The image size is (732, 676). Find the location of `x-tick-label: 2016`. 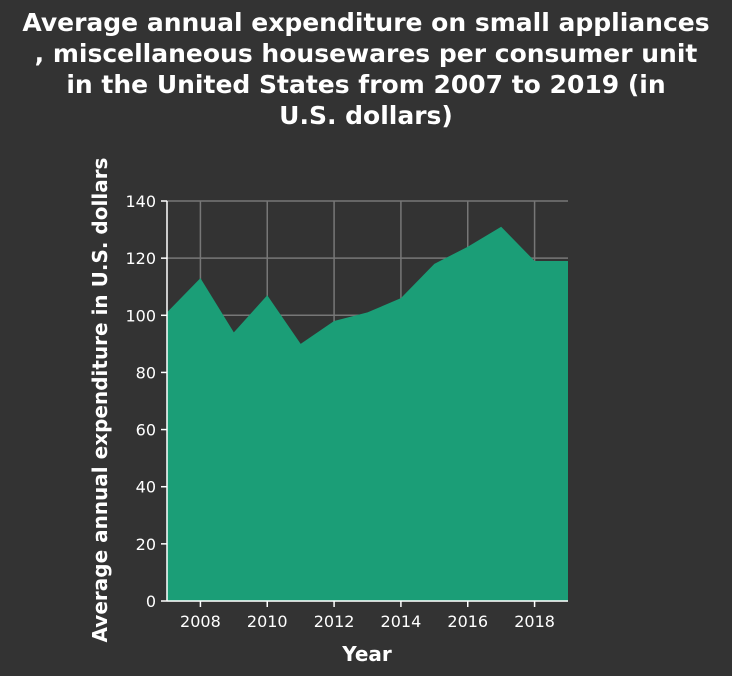

x-tick-label: 2016 is located at coordinates (467, 621).